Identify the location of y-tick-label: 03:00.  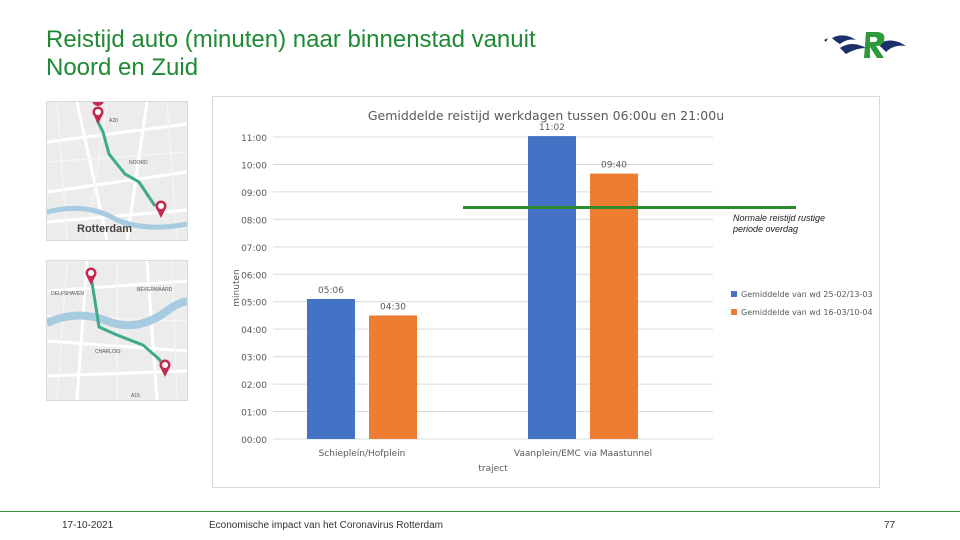
(254, 359).